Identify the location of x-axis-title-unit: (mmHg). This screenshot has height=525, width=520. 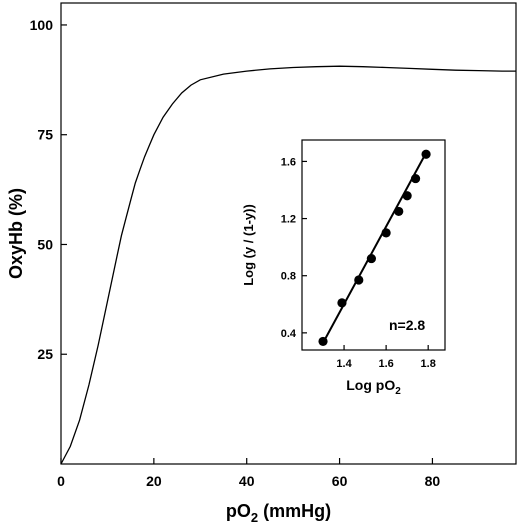
(294, 511).